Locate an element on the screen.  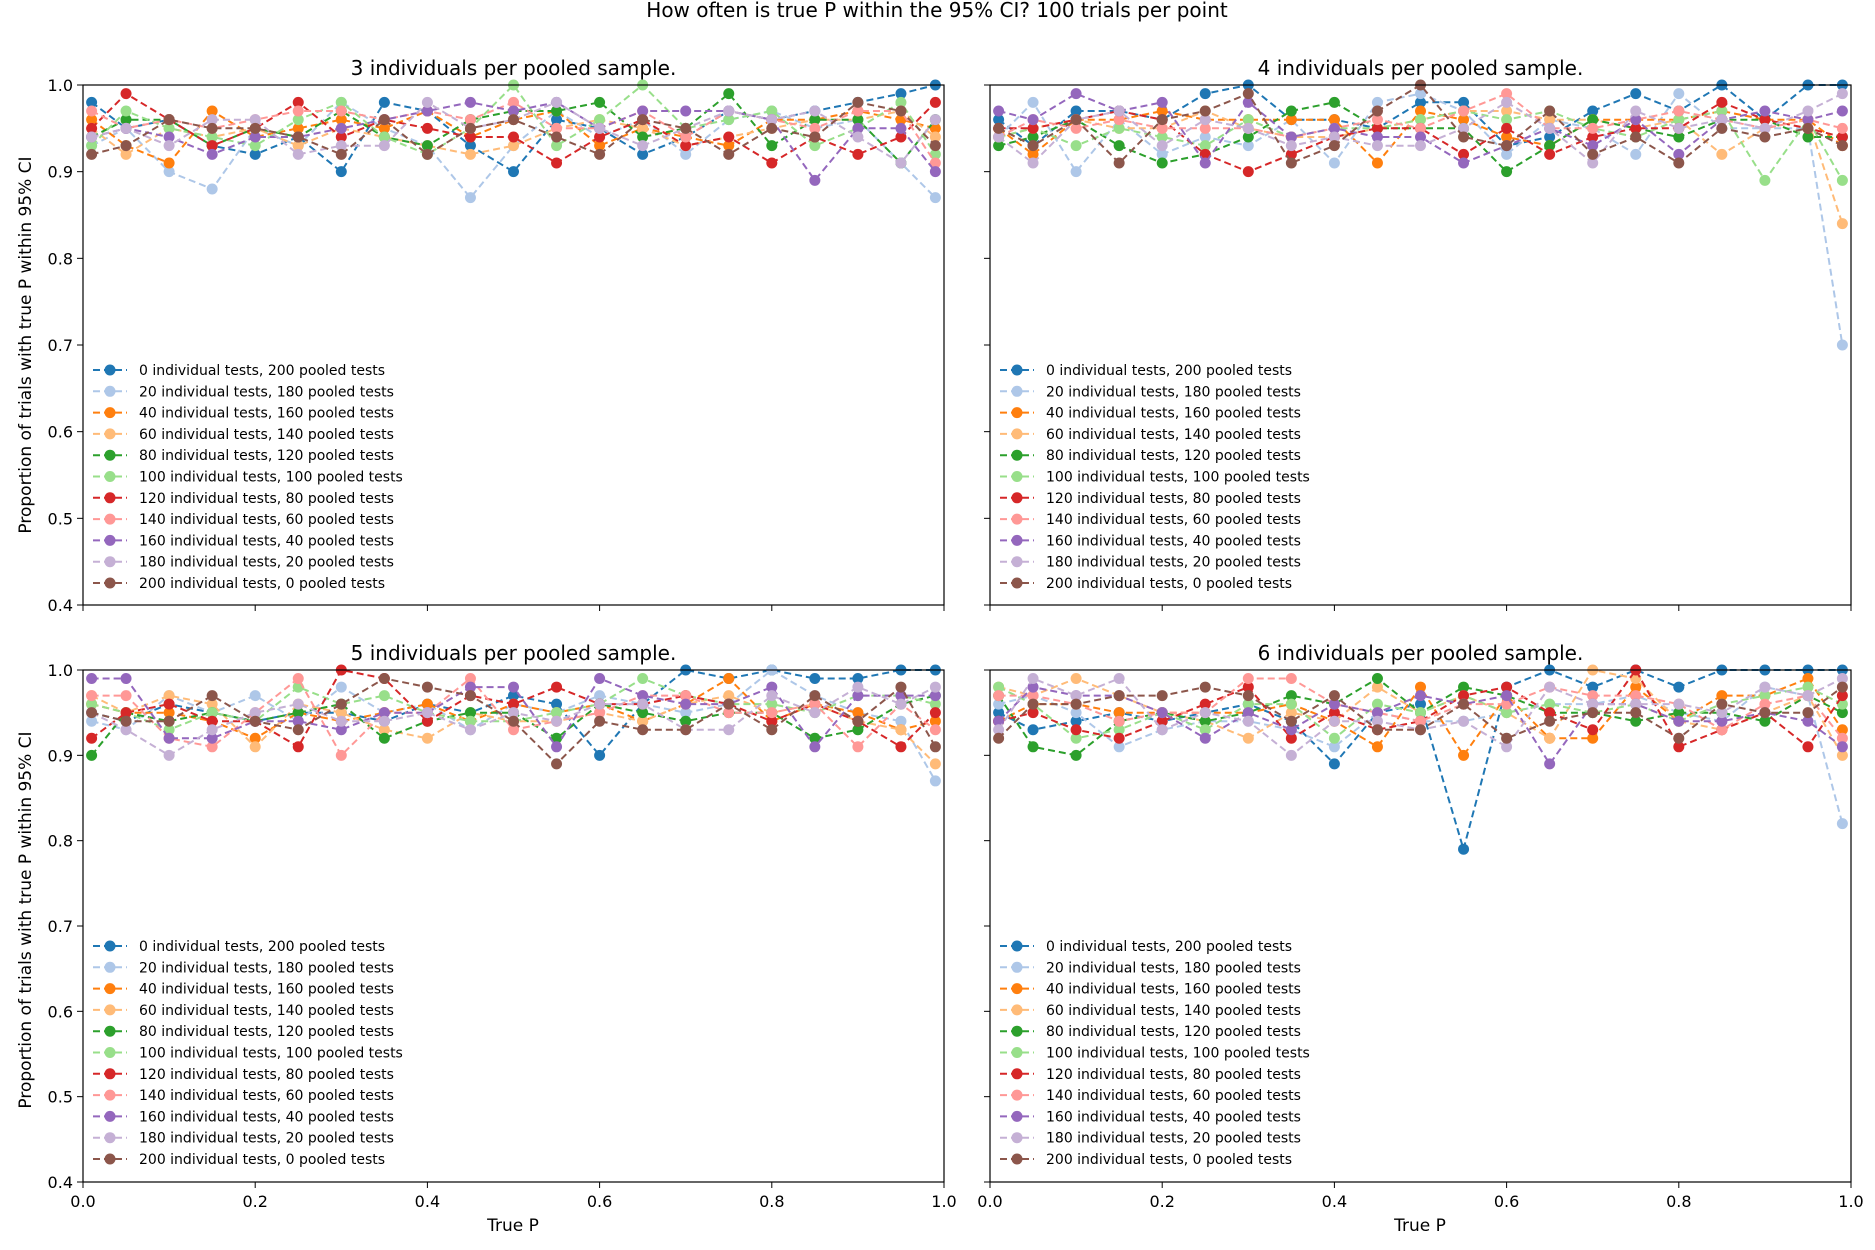
x-tick-label: 0.2 is located at coordinates (1161, 1201).